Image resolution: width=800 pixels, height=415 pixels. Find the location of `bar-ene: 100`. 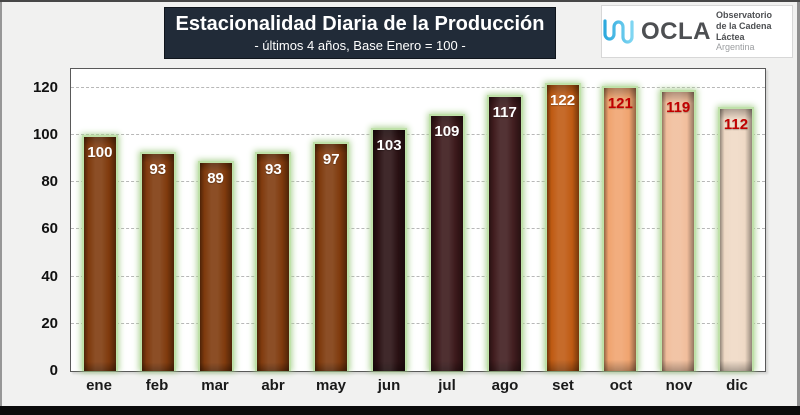

bar-ene: 100 is located at coordinates (99, 253).